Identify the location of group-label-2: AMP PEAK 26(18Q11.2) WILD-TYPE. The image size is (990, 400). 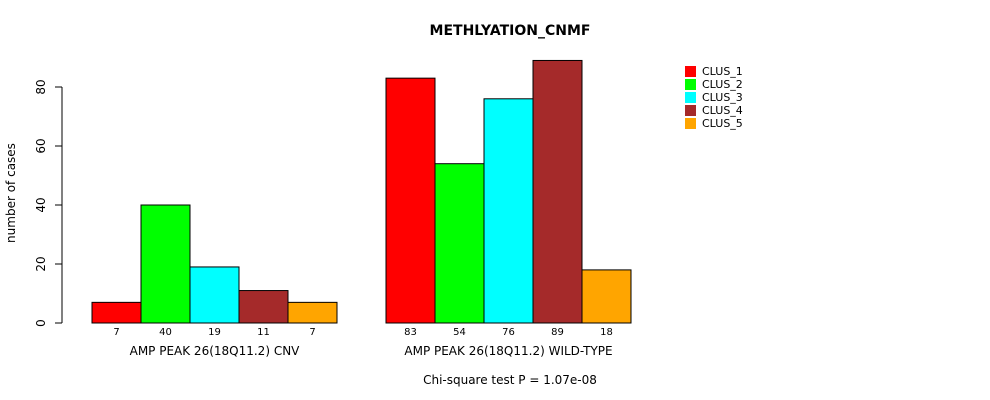
(508, 351).